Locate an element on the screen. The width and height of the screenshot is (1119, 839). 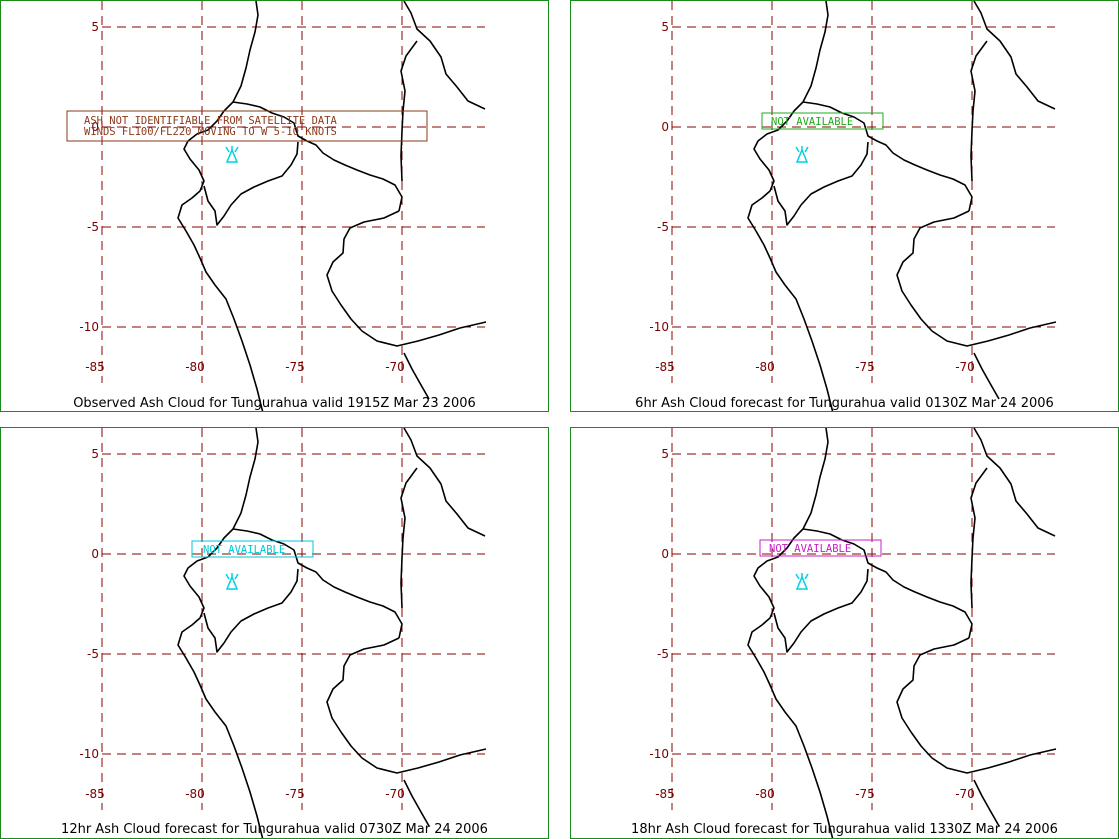
annotation-text: WINDS FL100/FL220 MOVING TO W 5-10 KNOTS is located at coordinates (210, 132).